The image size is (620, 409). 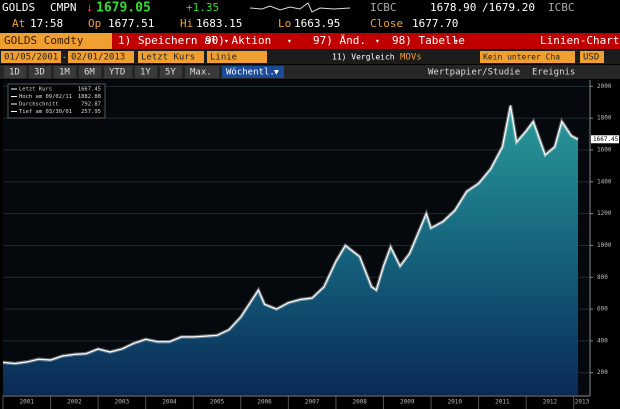 I want to click on menu-item: 97) Änd., so click(x=339, y=40).